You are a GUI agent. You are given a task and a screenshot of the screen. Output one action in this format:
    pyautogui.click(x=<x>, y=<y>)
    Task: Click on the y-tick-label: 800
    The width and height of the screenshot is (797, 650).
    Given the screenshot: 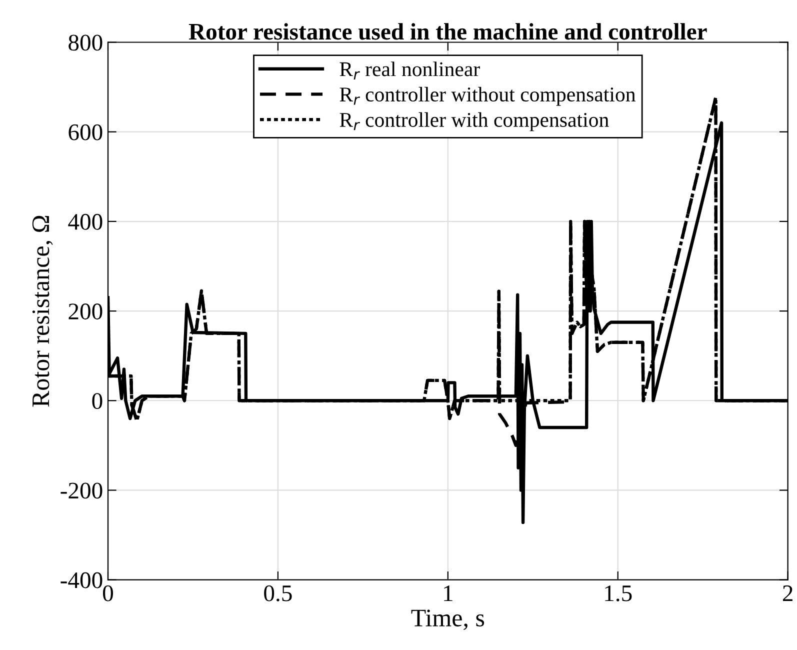 What is the action you would take?
    pyautogui.click(x=85, y=42)
    